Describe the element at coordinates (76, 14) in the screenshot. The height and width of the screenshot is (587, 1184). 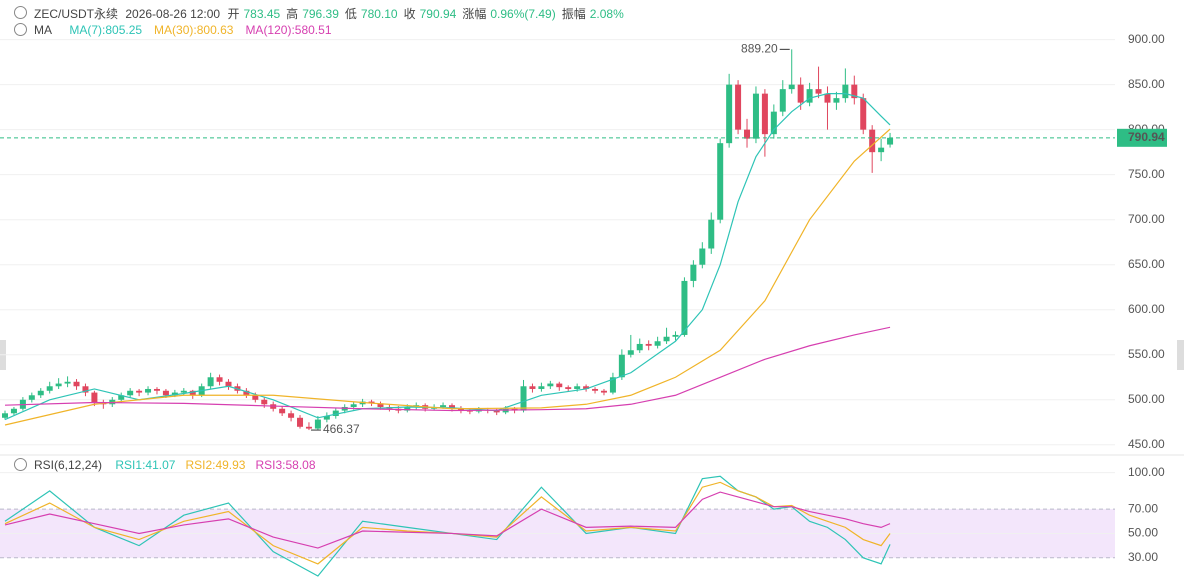
I see `symbol: ZEC/USDT永续` at that location.